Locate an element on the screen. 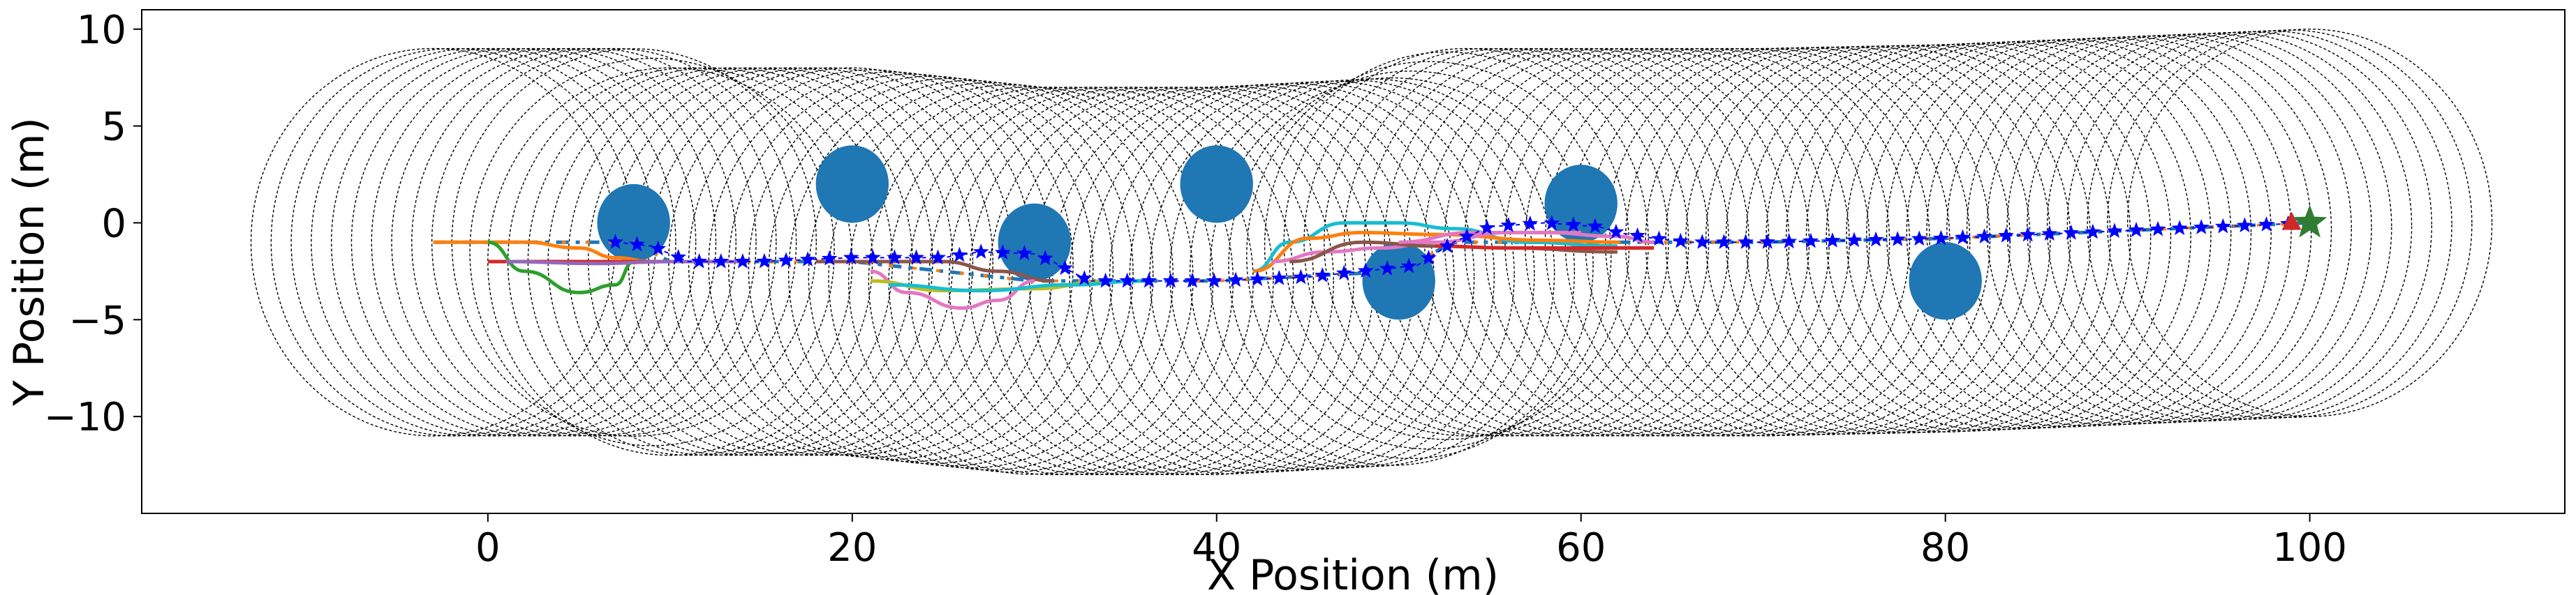  goal-star is located at coordinates (2309, 221).